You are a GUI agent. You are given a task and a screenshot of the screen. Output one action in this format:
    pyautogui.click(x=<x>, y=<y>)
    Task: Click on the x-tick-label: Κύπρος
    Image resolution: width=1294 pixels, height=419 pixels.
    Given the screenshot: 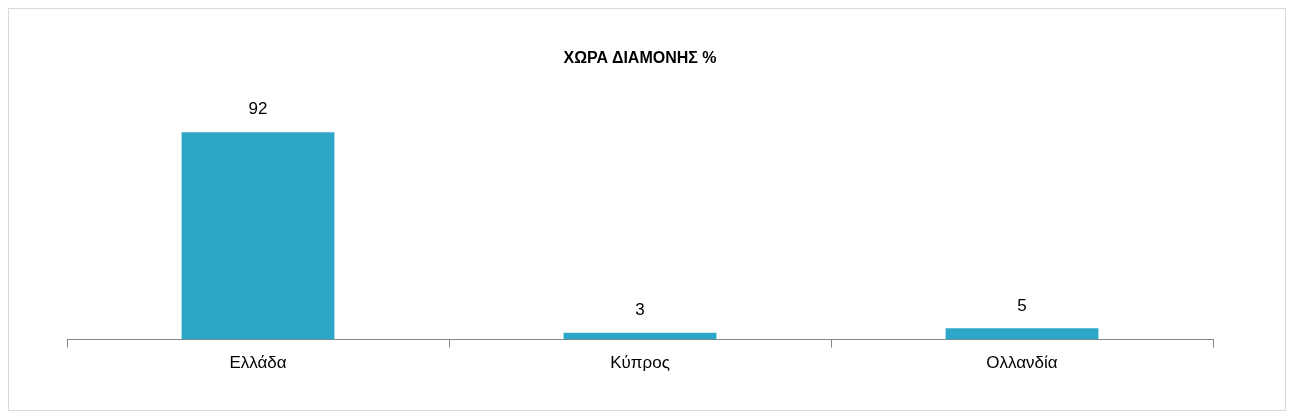 What is the action you would take?
    pyautogui.click(x=640, y=363)
    